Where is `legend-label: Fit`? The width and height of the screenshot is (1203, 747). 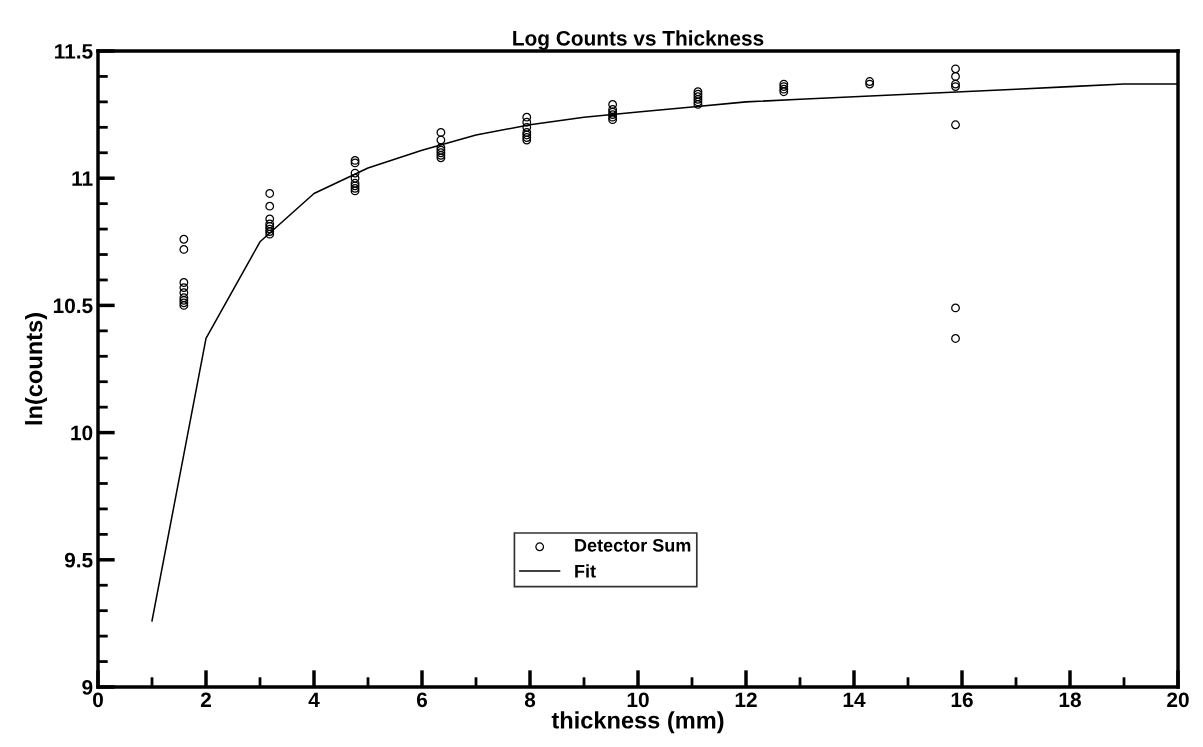 legend-label: Fit is located at coordinates (585, 571).